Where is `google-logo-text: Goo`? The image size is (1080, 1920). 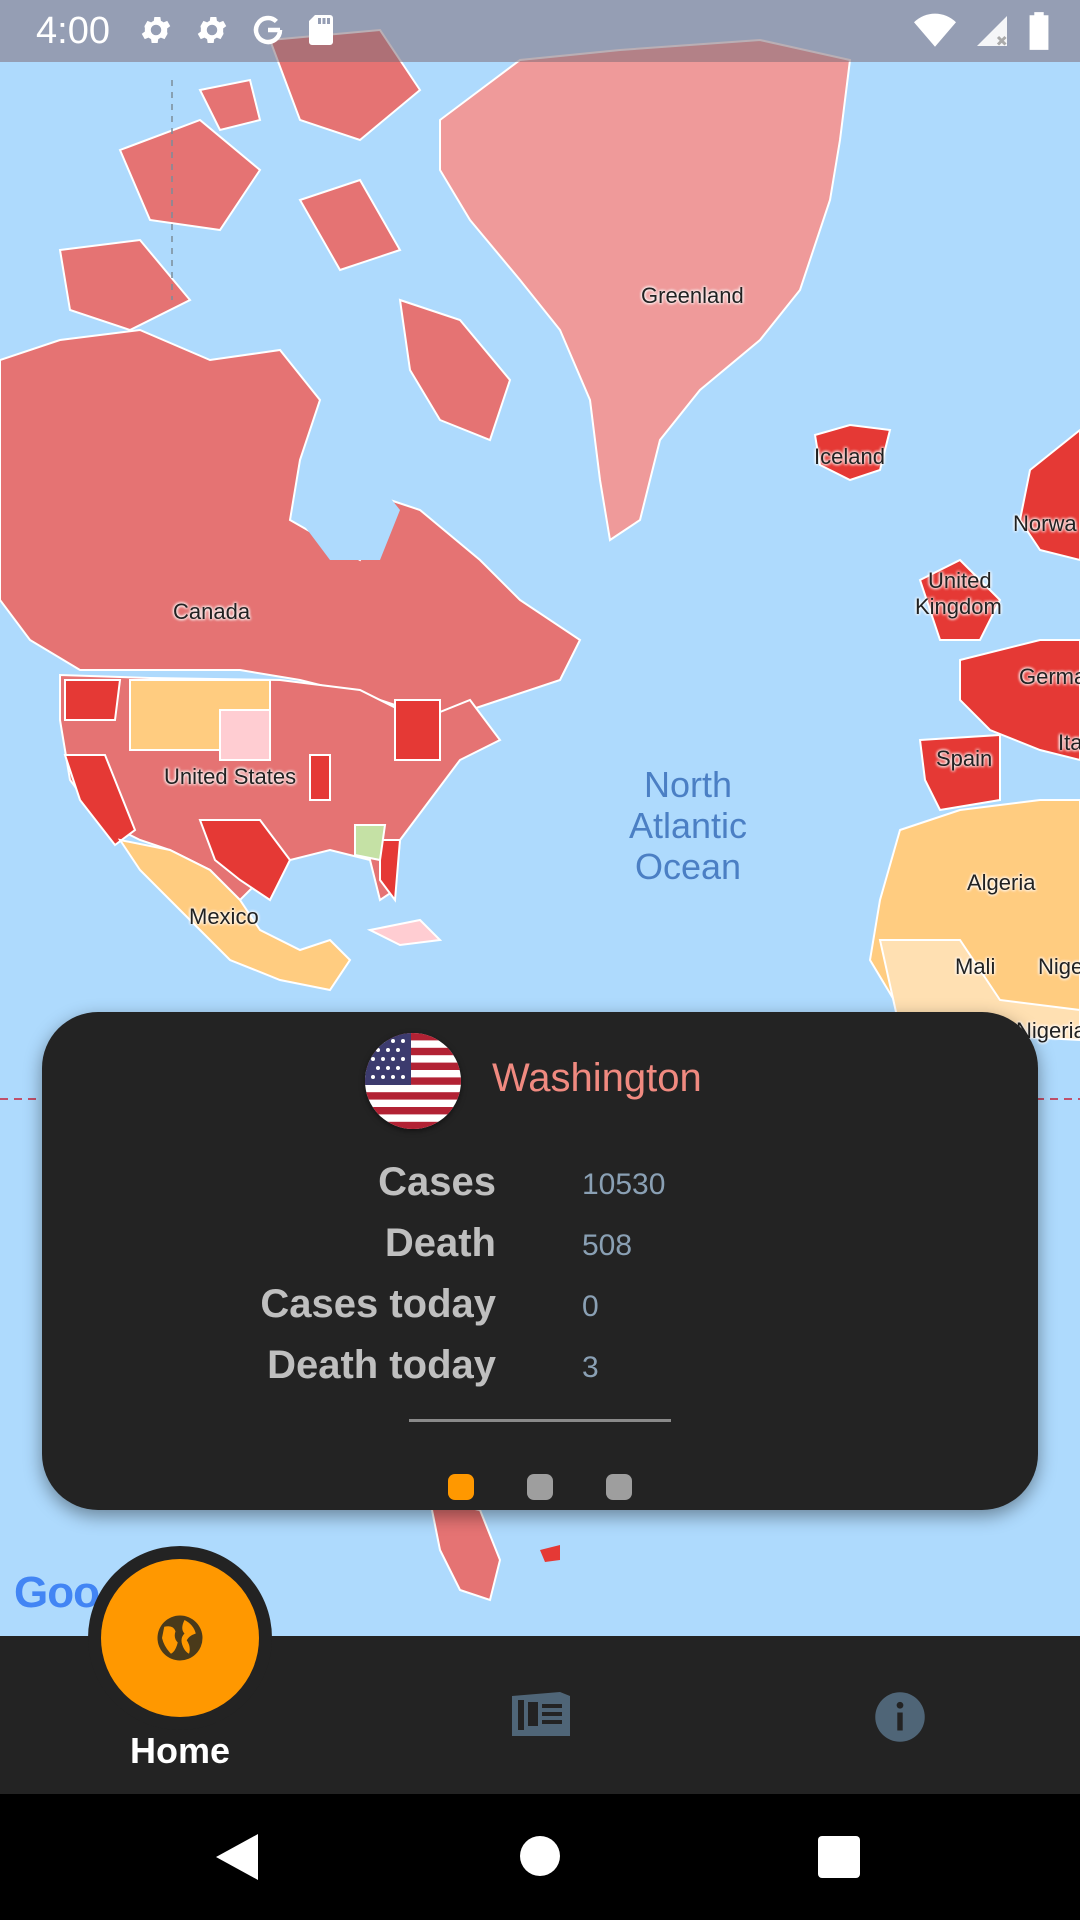 google-logo-text: Goo is located at coordinates (57, 1592).